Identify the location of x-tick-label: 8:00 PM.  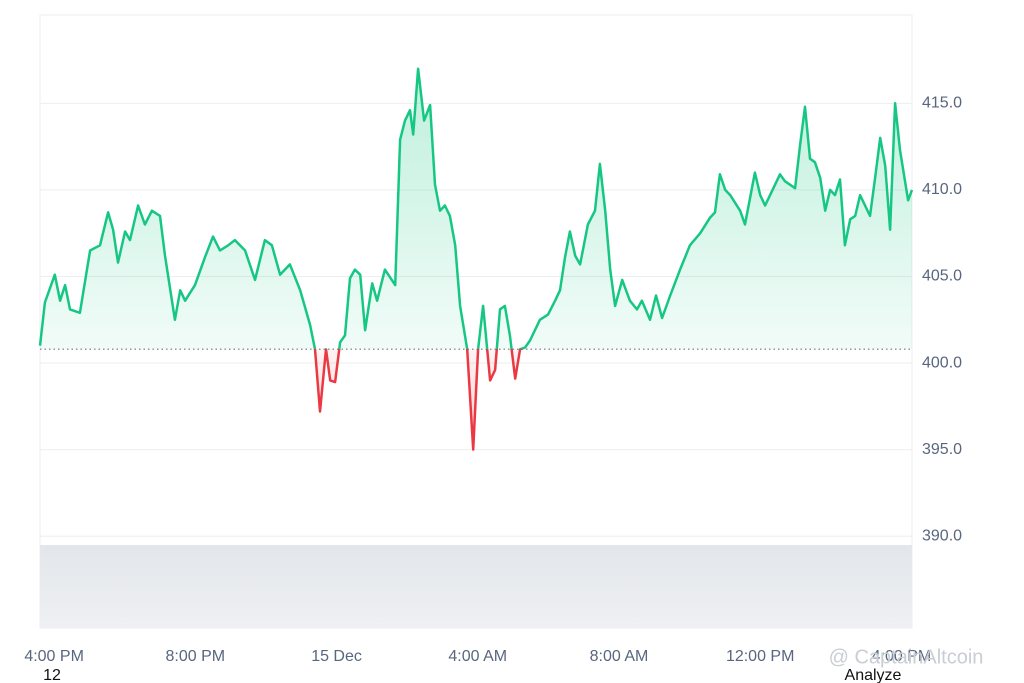
(196, 656).